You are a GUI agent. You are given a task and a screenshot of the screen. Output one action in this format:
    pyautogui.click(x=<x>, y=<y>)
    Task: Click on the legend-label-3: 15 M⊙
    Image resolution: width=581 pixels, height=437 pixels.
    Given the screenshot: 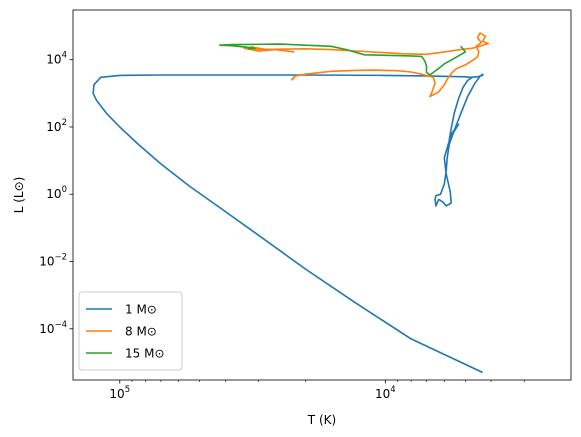 What is the action you would take?
    pyautogui.click(x=145, y=354)
    